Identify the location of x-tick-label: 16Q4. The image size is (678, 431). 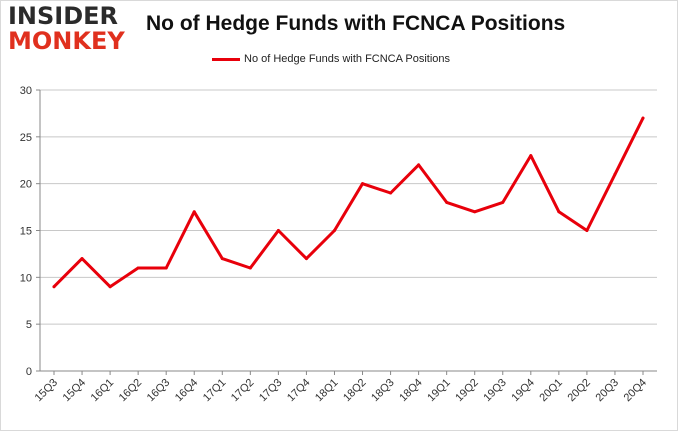
(187, 391).